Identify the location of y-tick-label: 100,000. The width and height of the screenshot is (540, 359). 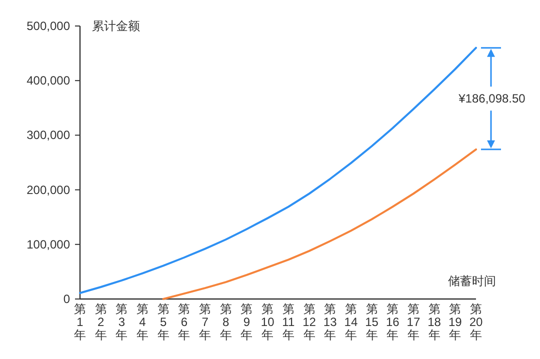
(48, 244).